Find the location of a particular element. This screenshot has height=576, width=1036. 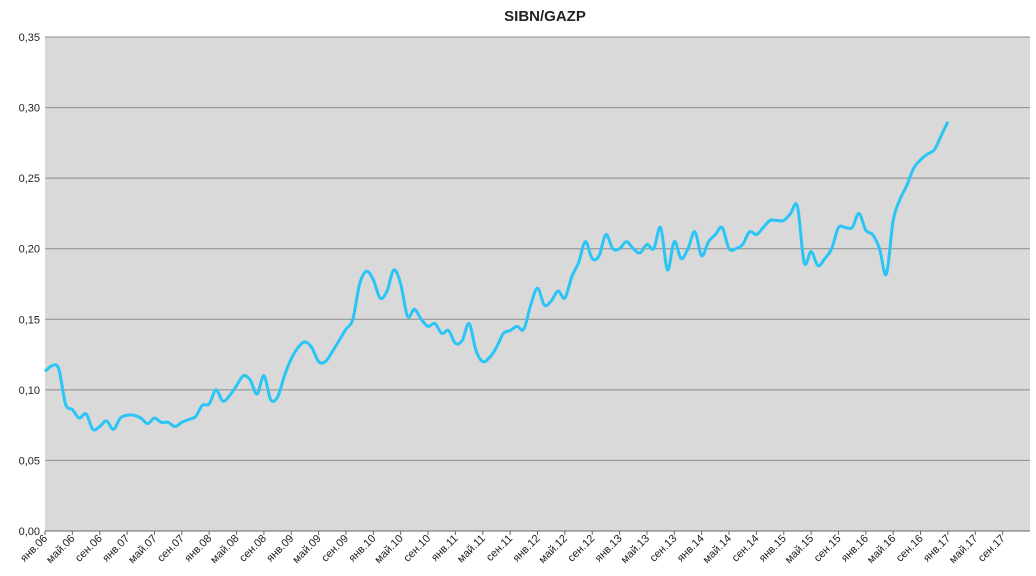

x-tick-label: янв.11 is located at coordinates (444, 548).